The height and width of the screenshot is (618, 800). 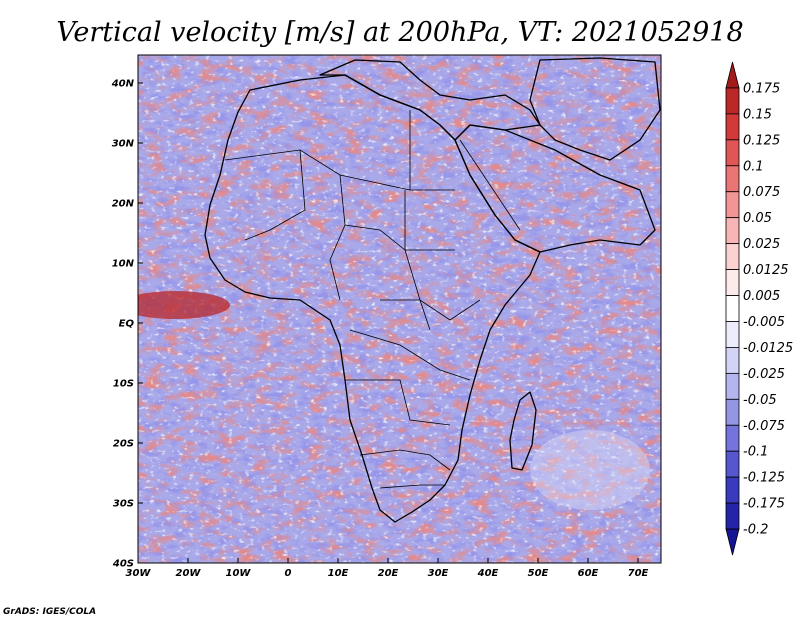 What do you see at coordinates (764, 374) in the screenshot?
I see `colorbar-label: -0.025` at bounding box center [764, 374].